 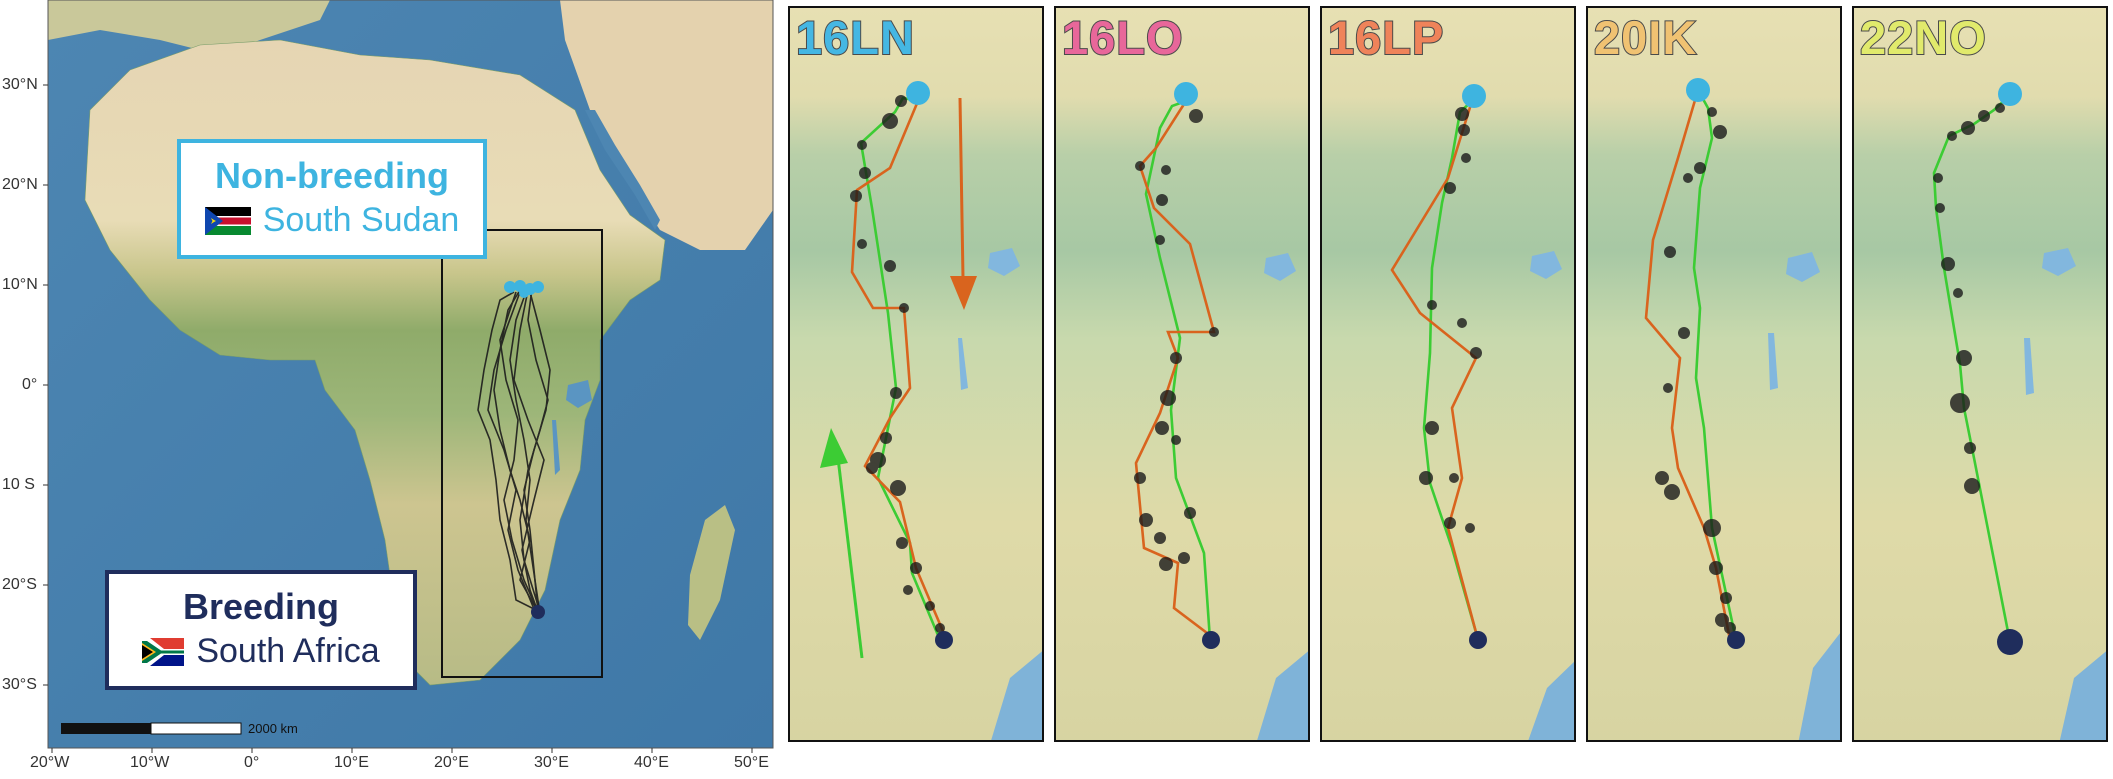 I want to click on south-sudan-flag-icon, so click(x=227, y=220).